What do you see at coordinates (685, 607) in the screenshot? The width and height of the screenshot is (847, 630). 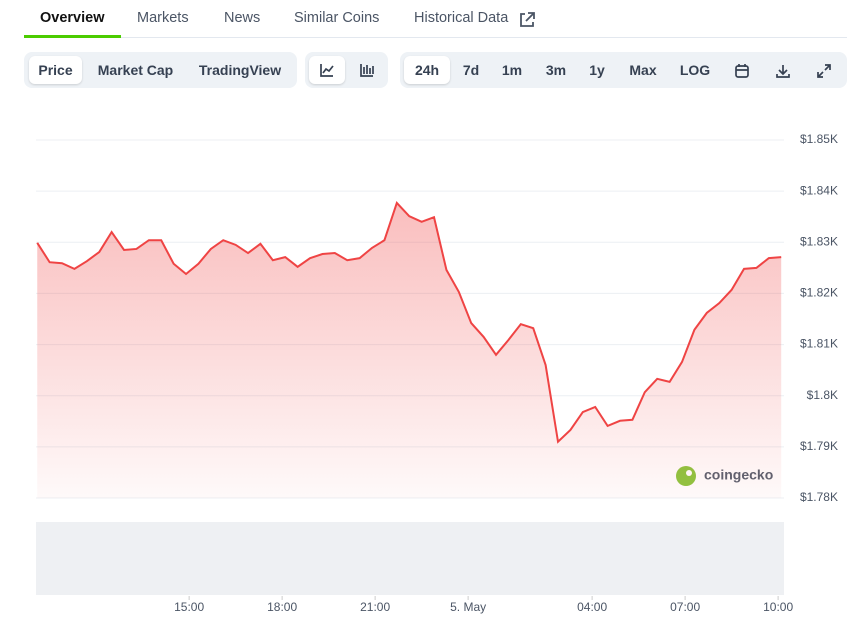 I see `x-tick-label: 07:00` at bounding box center [685, 607].